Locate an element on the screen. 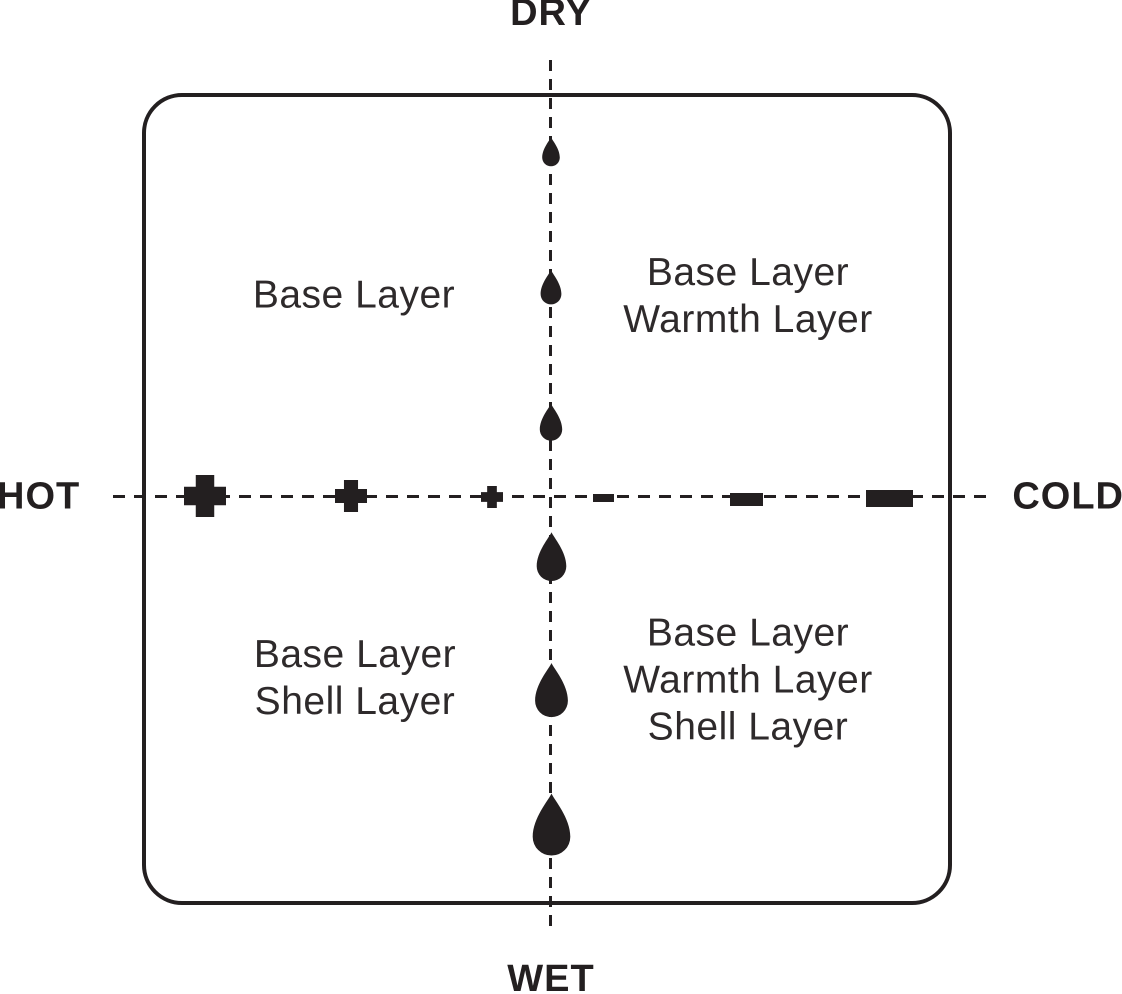 The height and width of the screenshot is (994, 1122). quadrant-bottom-left: Base Layer Shell Layer is located at coordinates (355, 678).